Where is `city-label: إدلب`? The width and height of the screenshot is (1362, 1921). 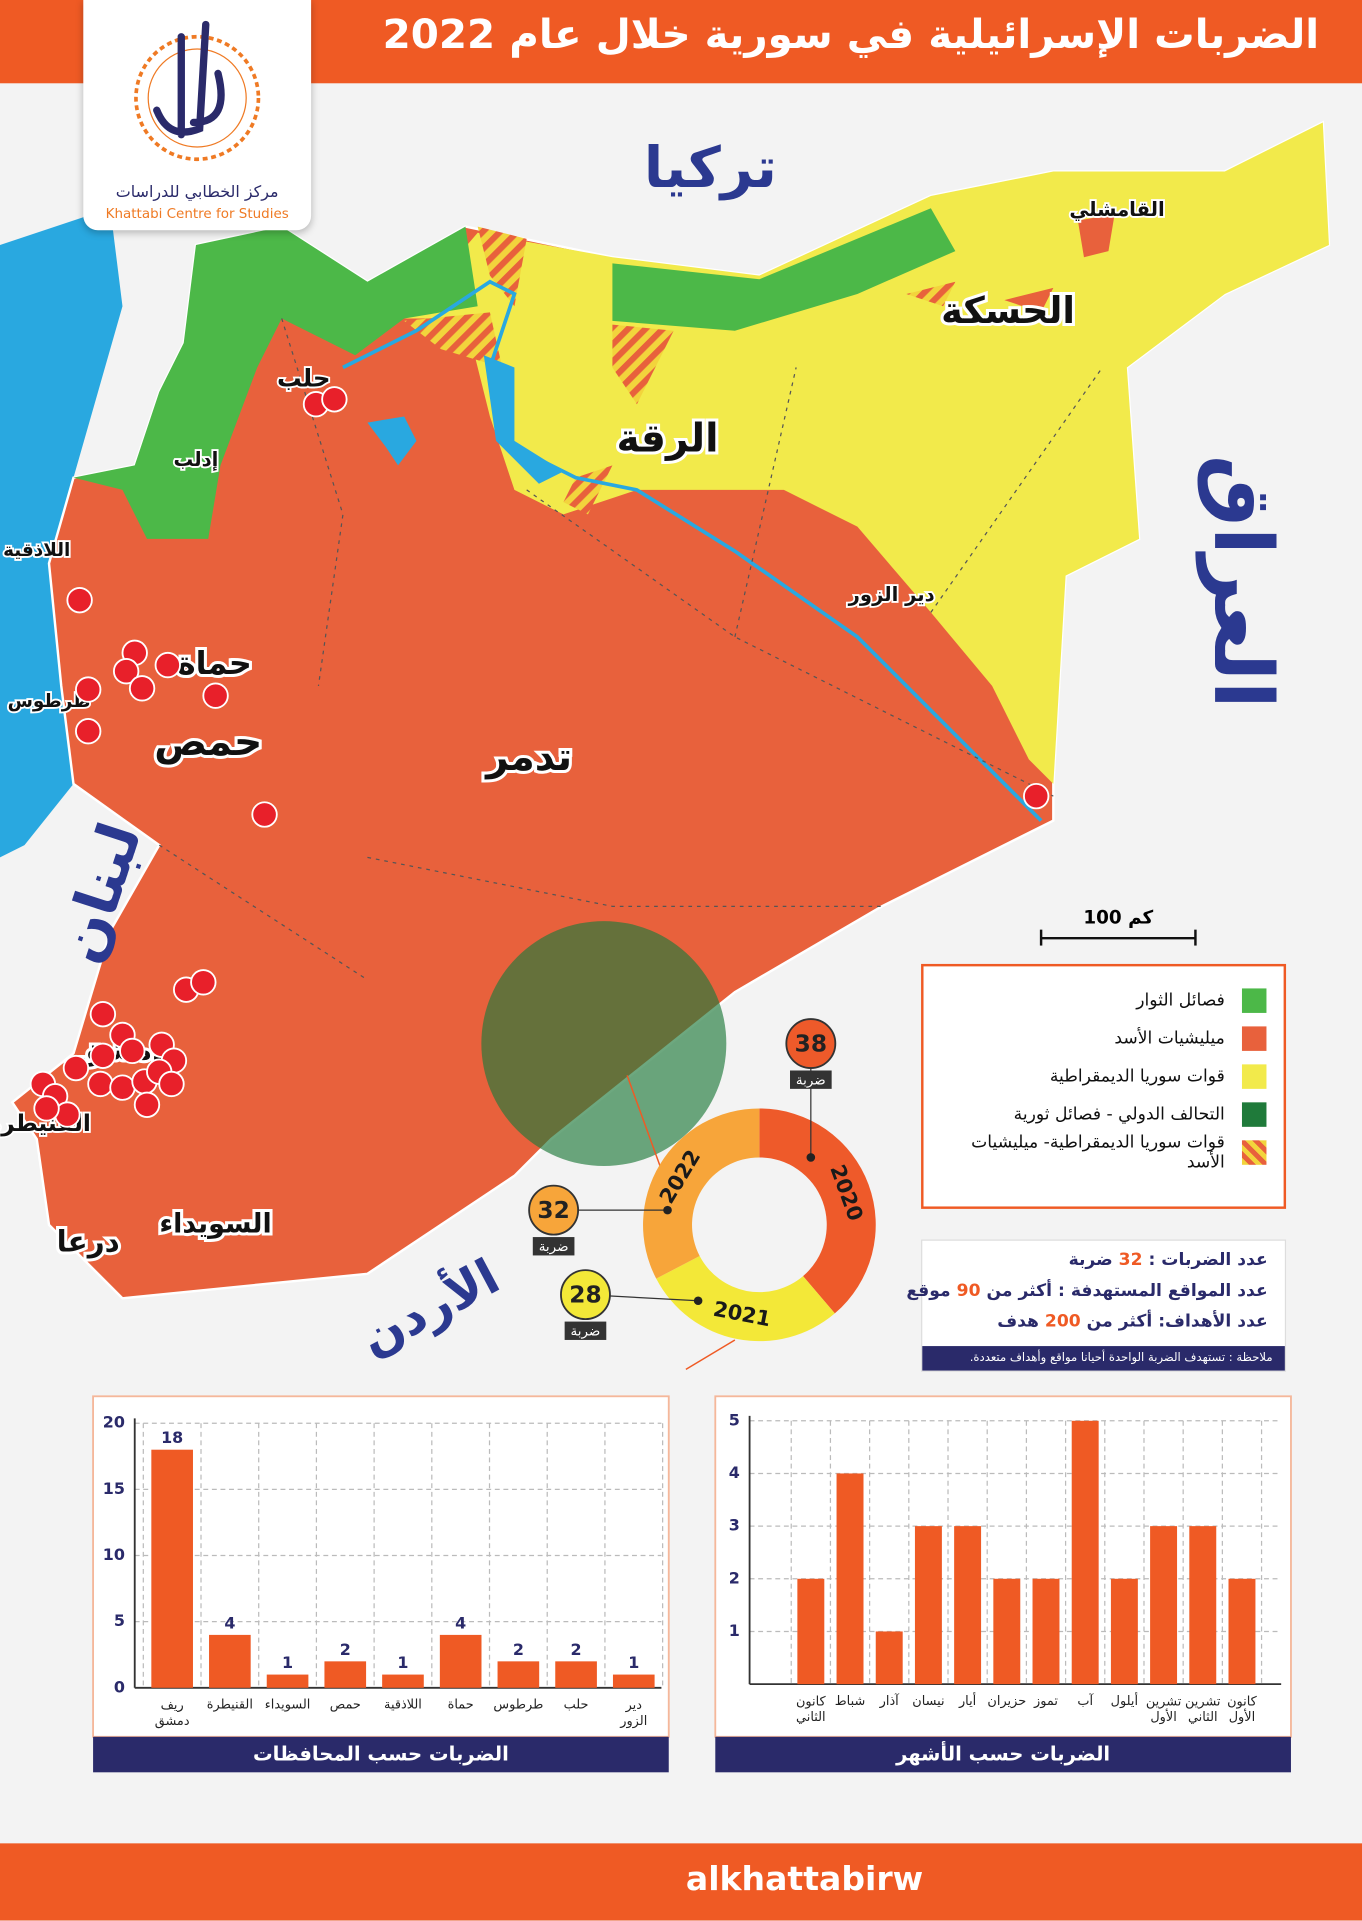 city-label: إدلب is located at coordinates (196, 459).